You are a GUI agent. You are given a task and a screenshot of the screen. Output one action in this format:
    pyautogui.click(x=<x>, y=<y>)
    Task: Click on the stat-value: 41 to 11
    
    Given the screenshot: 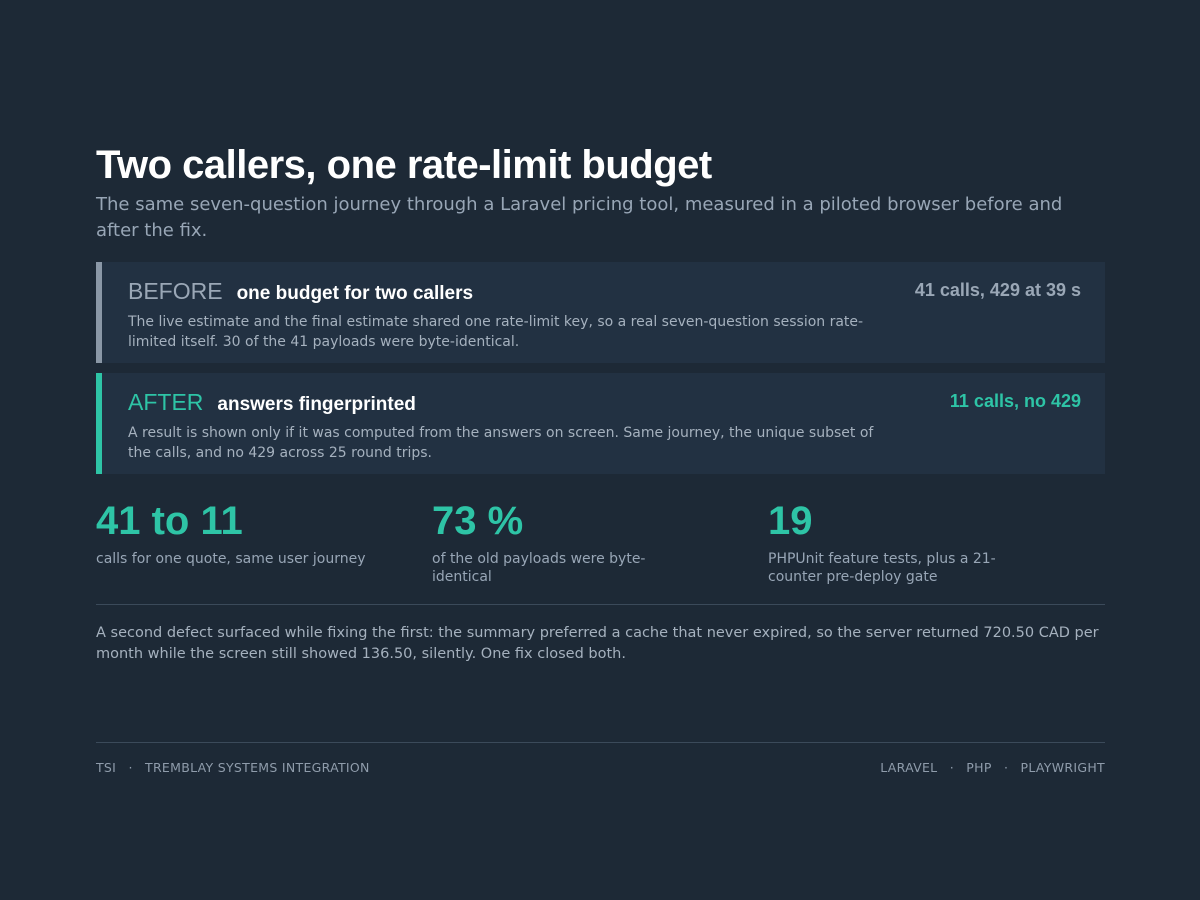 What is the action you would take?
    pyautogui.click(x=169, y=521)
    